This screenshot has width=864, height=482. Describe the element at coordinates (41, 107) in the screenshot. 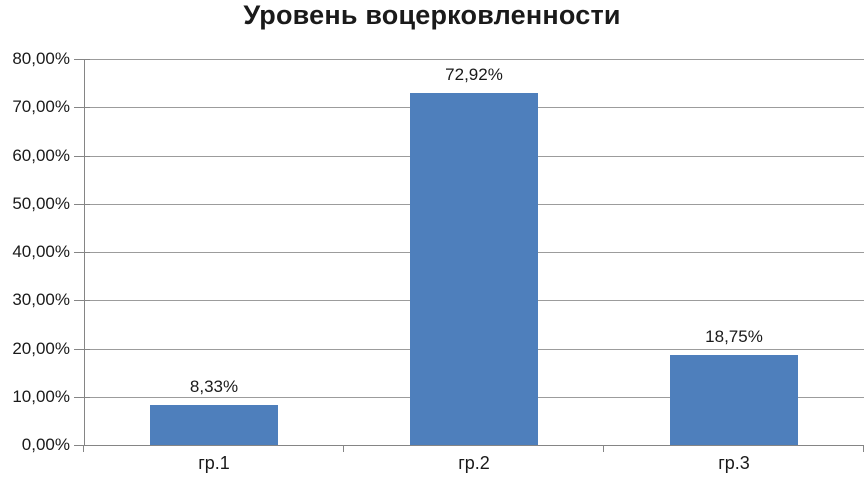

I see `y-axis-label: 70,00%` at that location.